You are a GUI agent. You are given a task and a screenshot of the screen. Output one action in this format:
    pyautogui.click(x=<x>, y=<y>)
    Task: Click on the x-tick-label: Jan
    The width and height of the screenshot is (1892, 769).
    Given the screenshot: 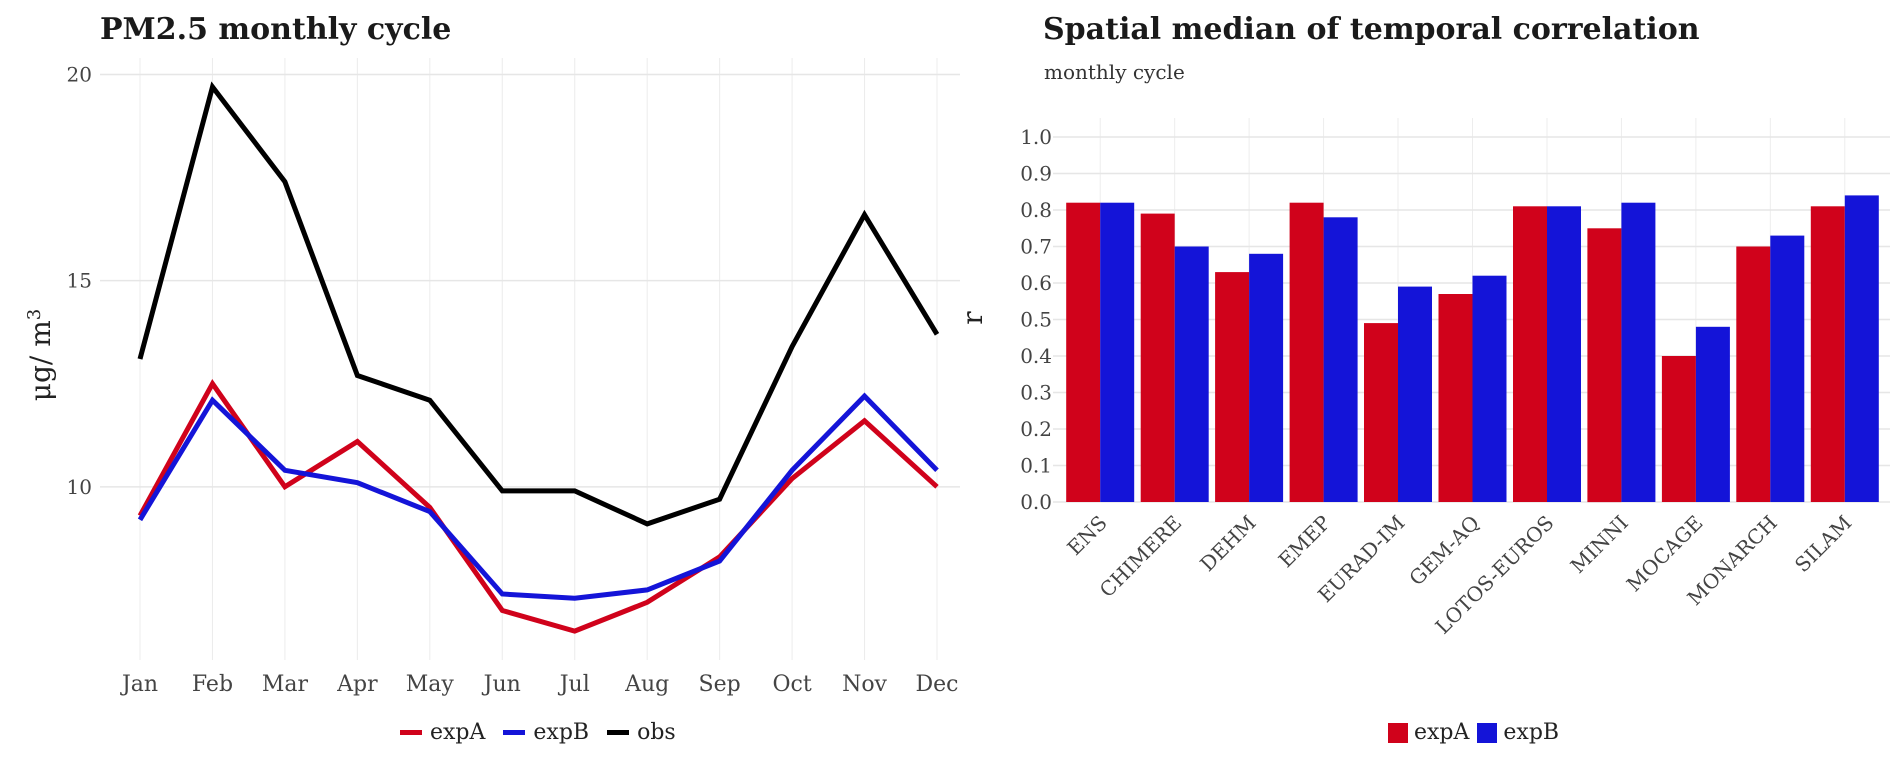 What is the action you would take?
    pyautogui.click(x=139, y=684)
    